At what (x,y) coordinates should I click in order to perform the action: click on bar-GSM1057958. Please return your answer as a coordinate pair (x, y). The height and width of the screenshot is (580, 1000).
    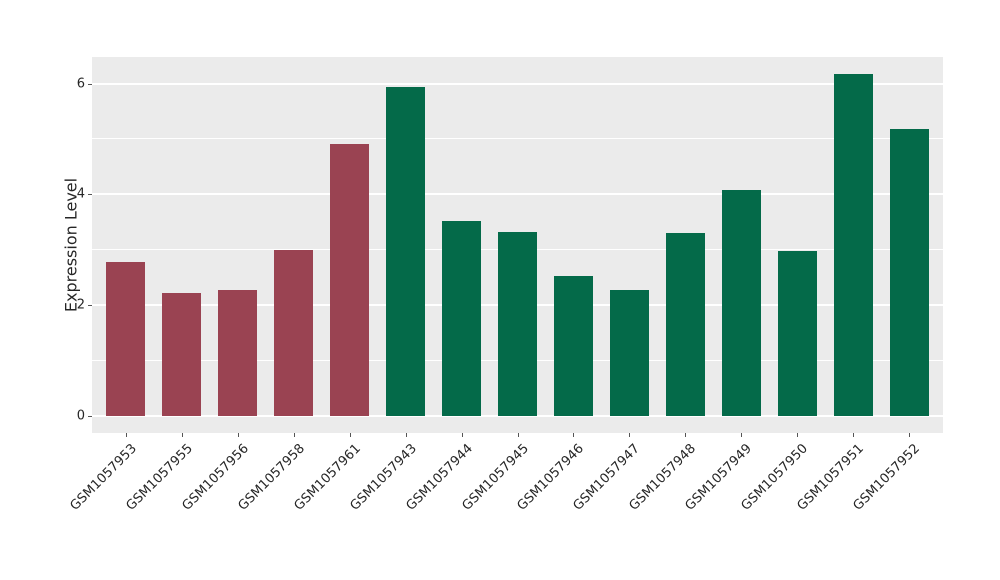
    Looking at the image, I should click on (293, 333).